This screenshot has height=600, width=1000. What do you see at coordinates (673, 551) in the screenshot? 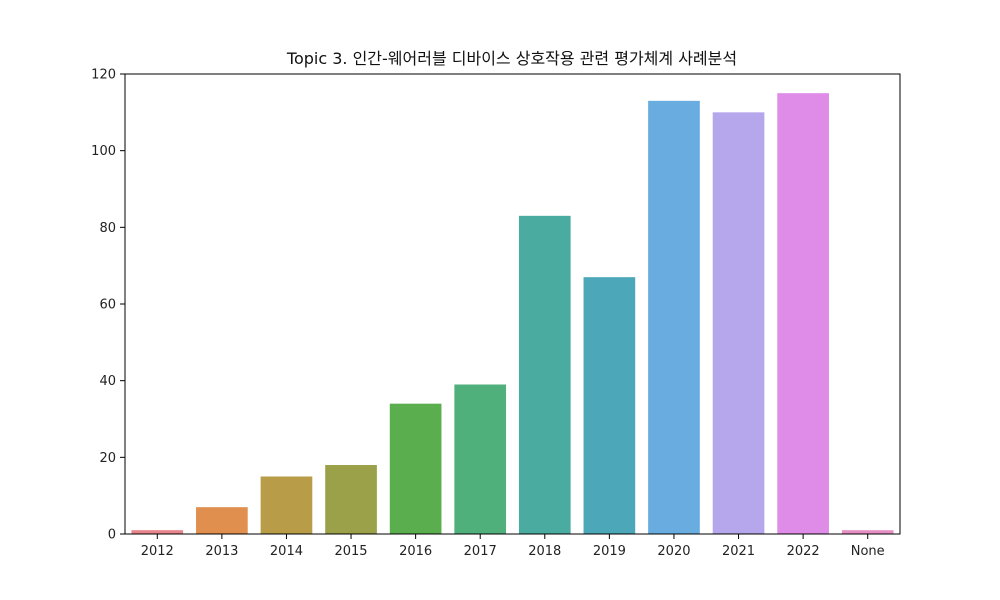
I see `x-tick-label: 2020` at bounding box center [673, 551].